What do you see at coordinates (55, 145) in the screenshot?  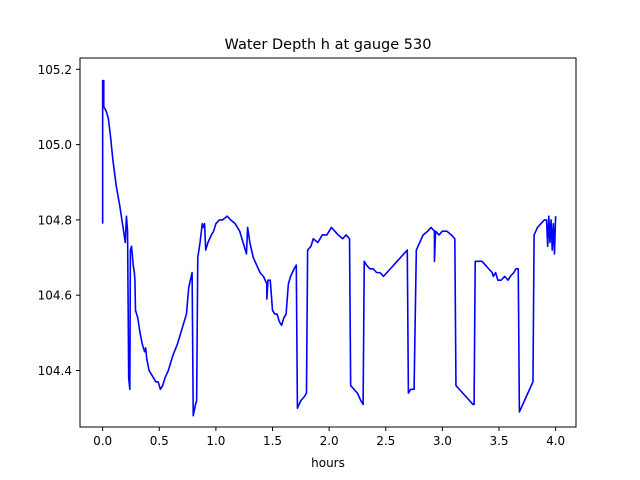 I see `y-tick-label: 105.0` at bounding box center [55, 145].